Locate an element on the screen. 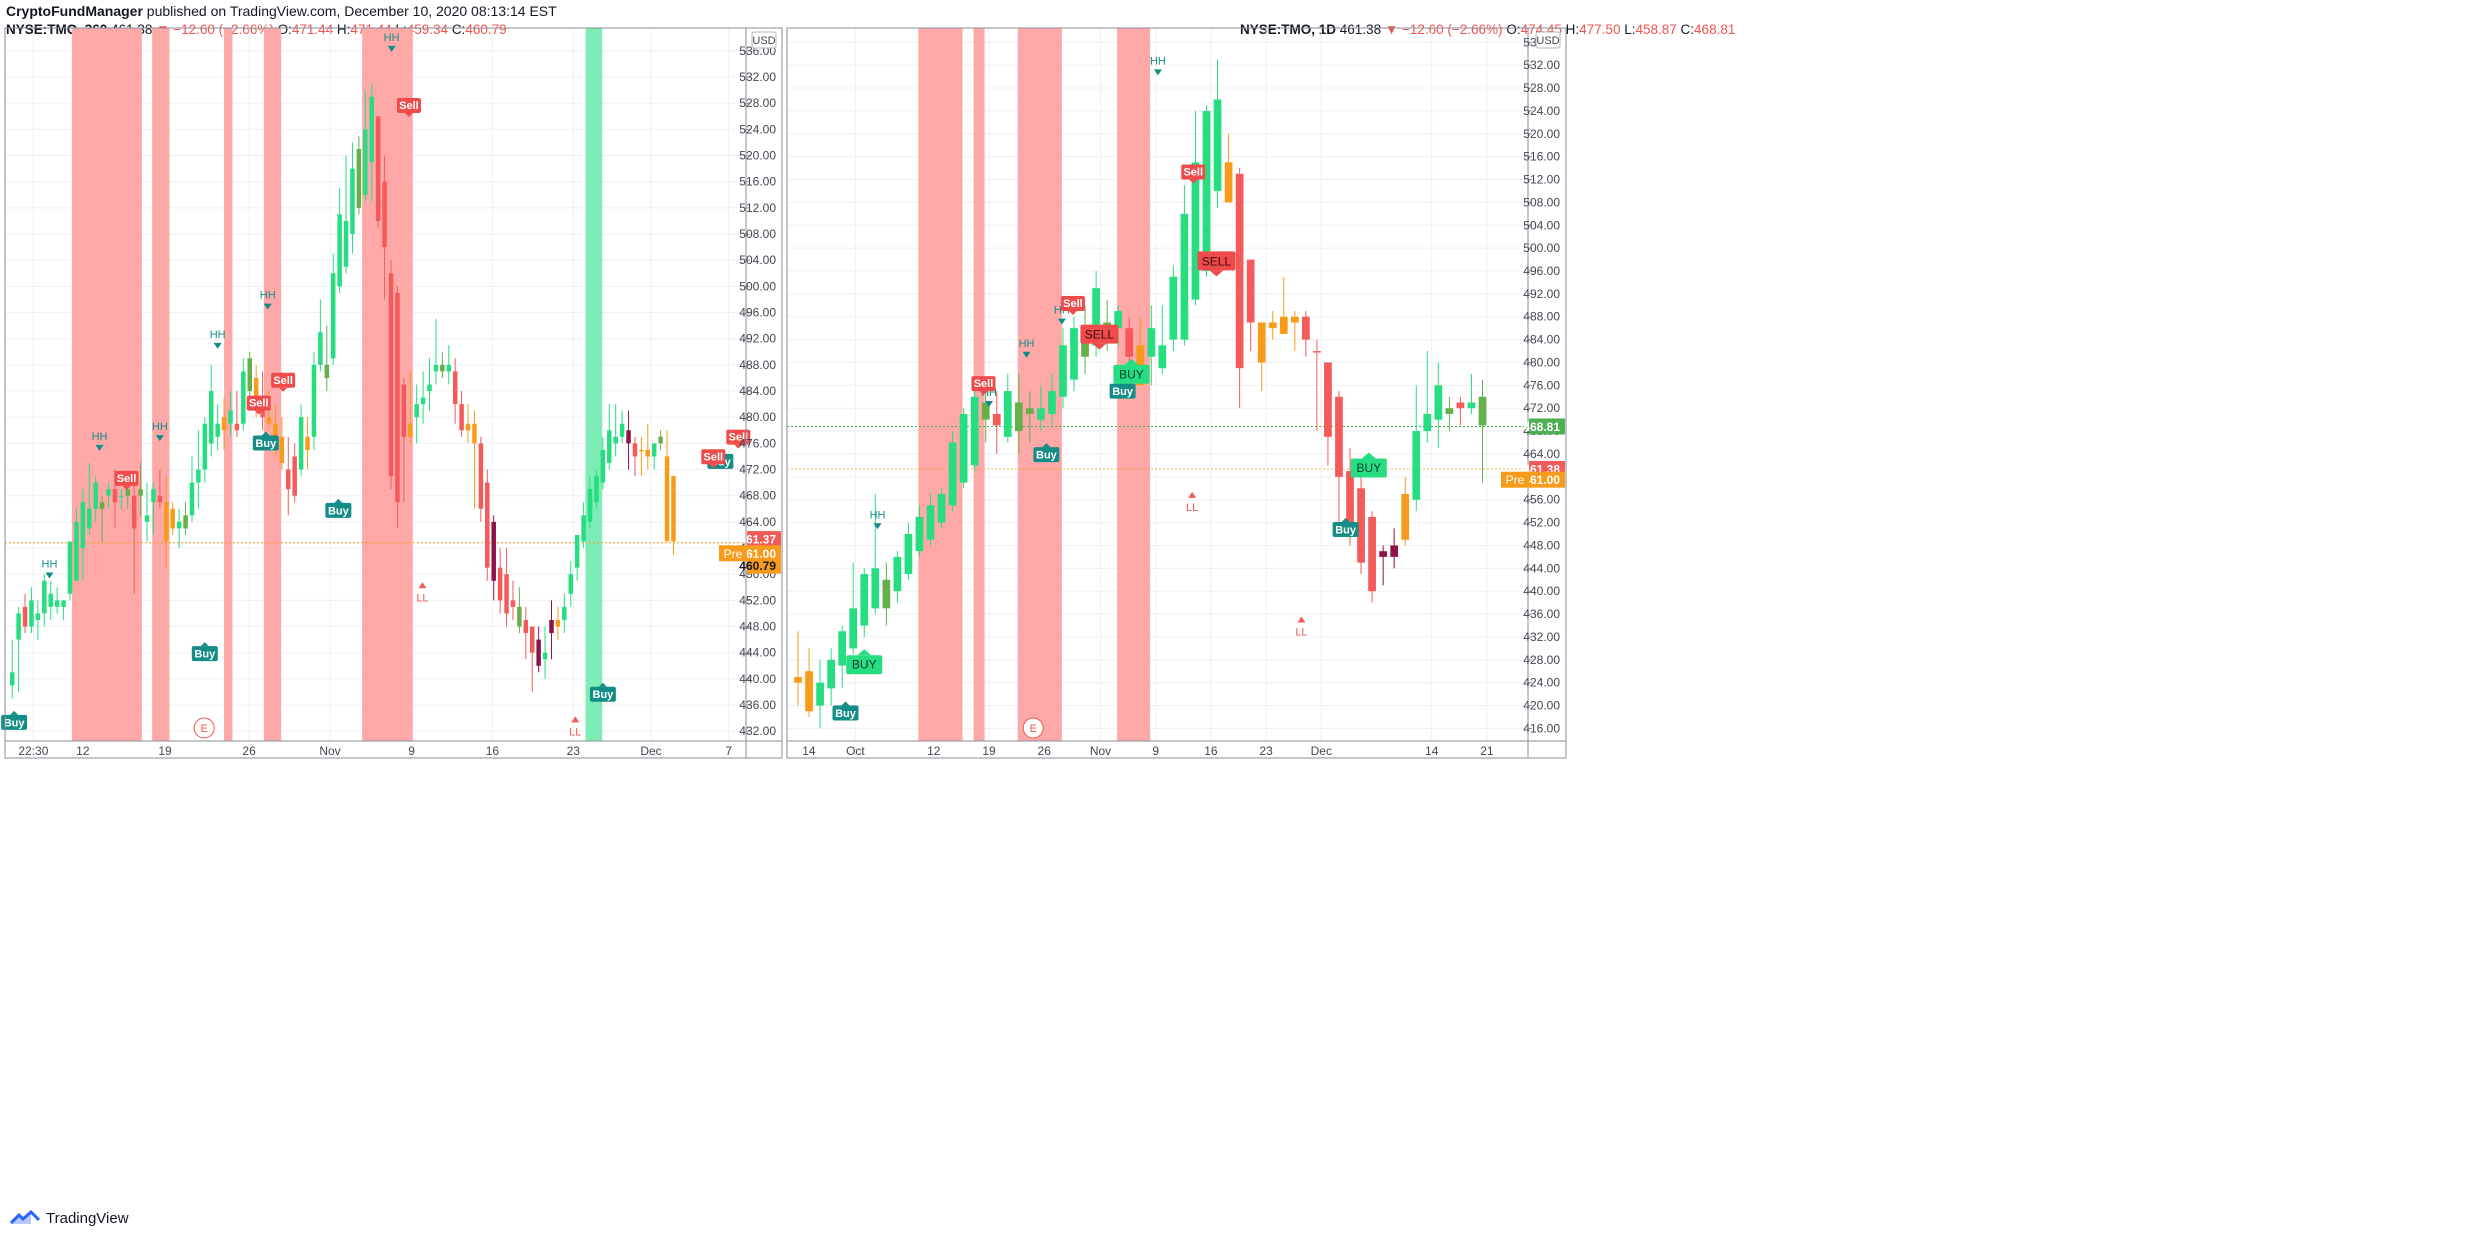  y-tick-label: 524.00 is located at coordinates (1541, 111).